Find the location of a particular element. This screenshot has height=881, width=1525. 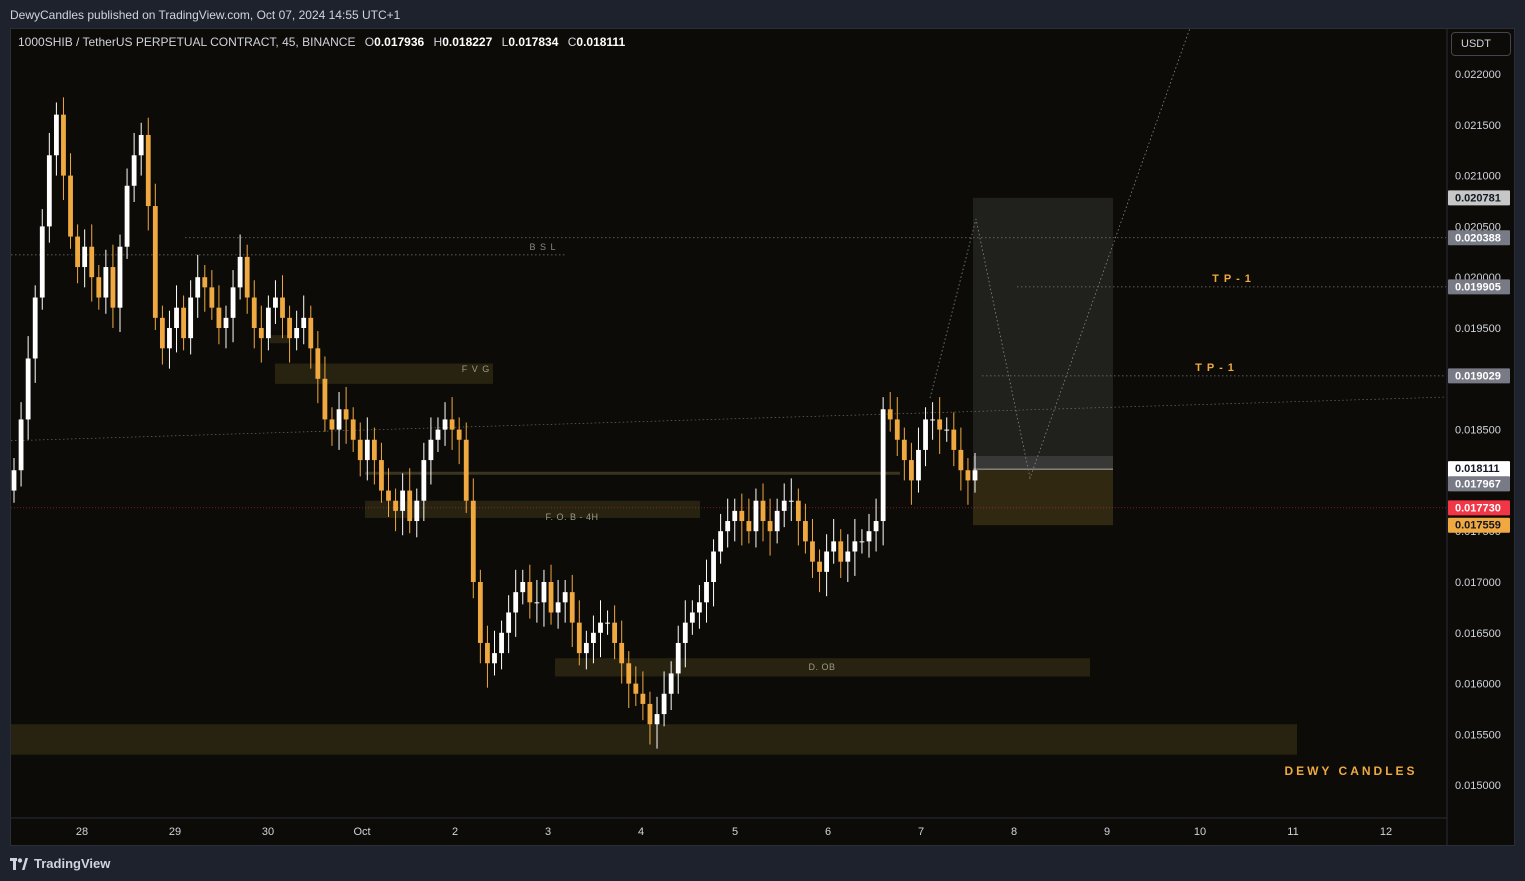

y-tick-label: 0.018500 is located at coordinates (1478, 431).